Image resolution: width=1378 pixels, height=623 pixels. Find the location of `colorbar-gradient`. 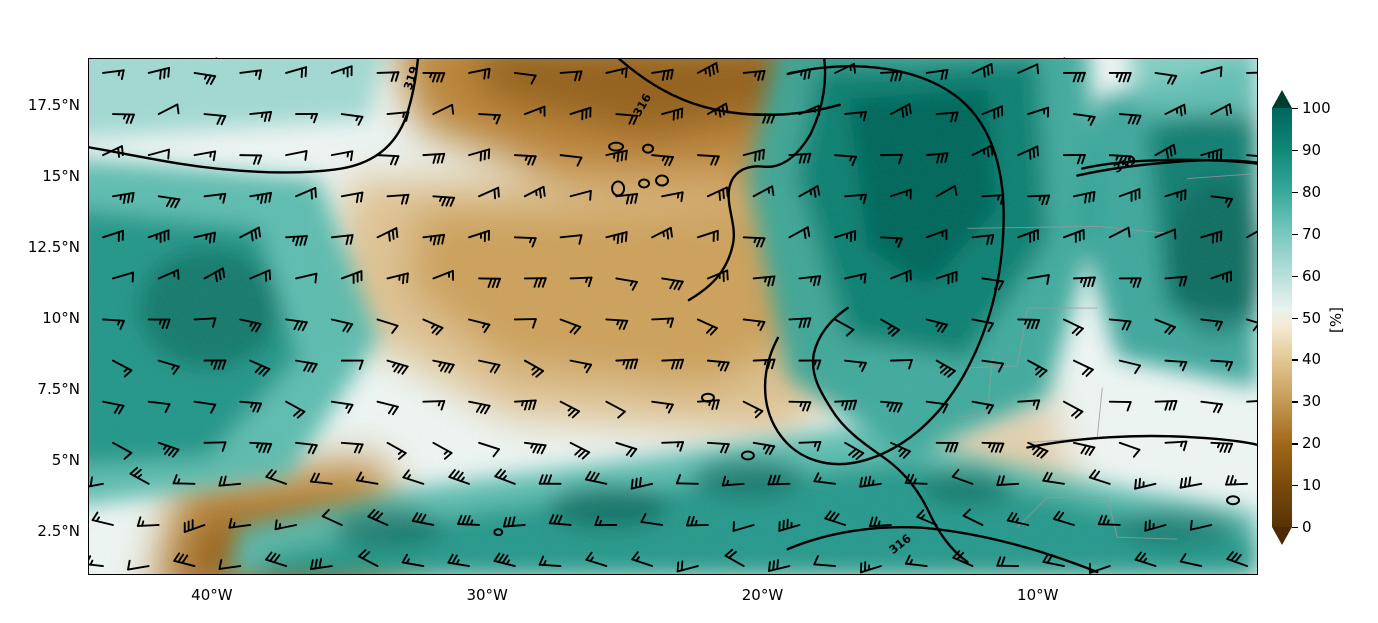

colorbar-gradient is located at coordinates (1282, 317).